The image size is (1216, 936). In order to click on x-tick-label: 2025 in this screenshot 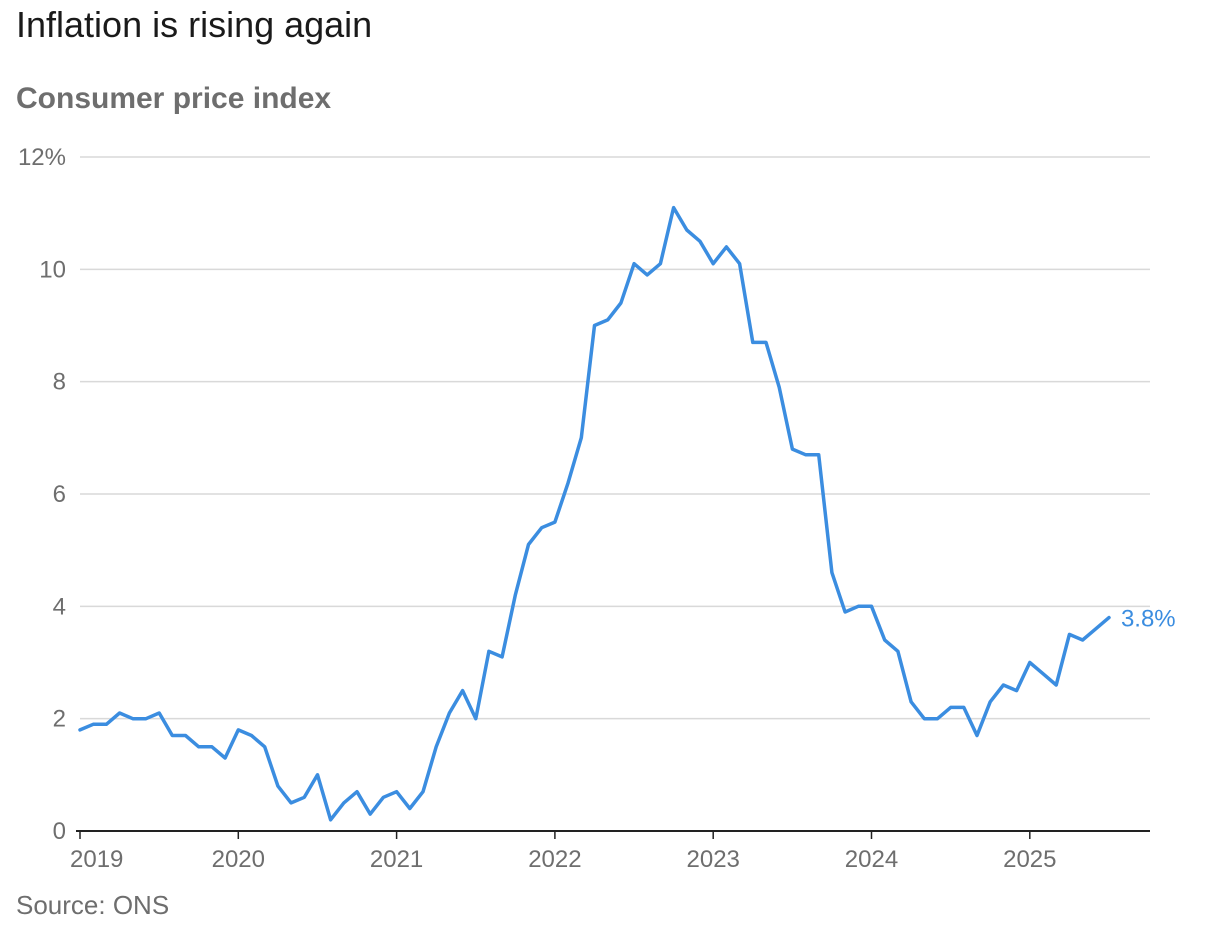, I will do `click(1029, 859)`.